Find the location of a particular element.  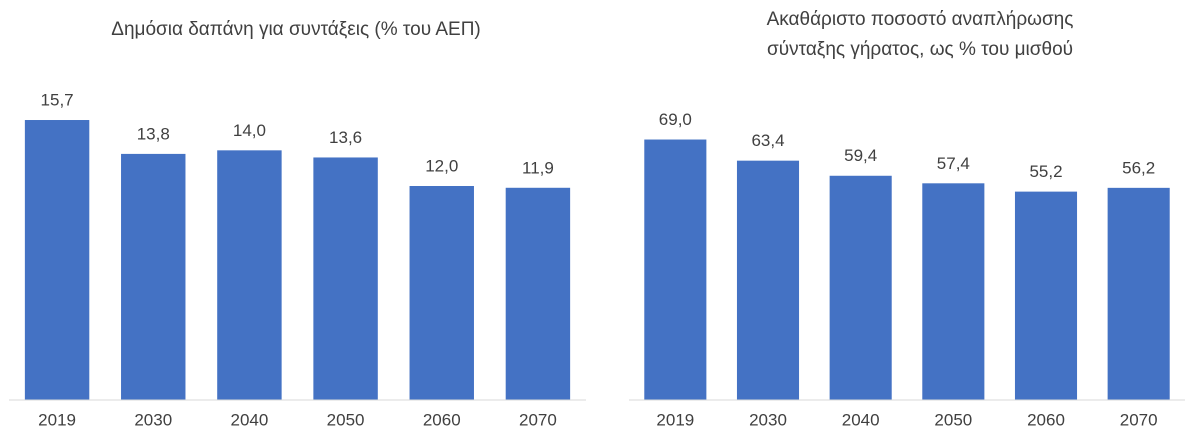

chart-title: σύνταξης γήρατος, ως % του μισθού is located at coordinates (920, 49).